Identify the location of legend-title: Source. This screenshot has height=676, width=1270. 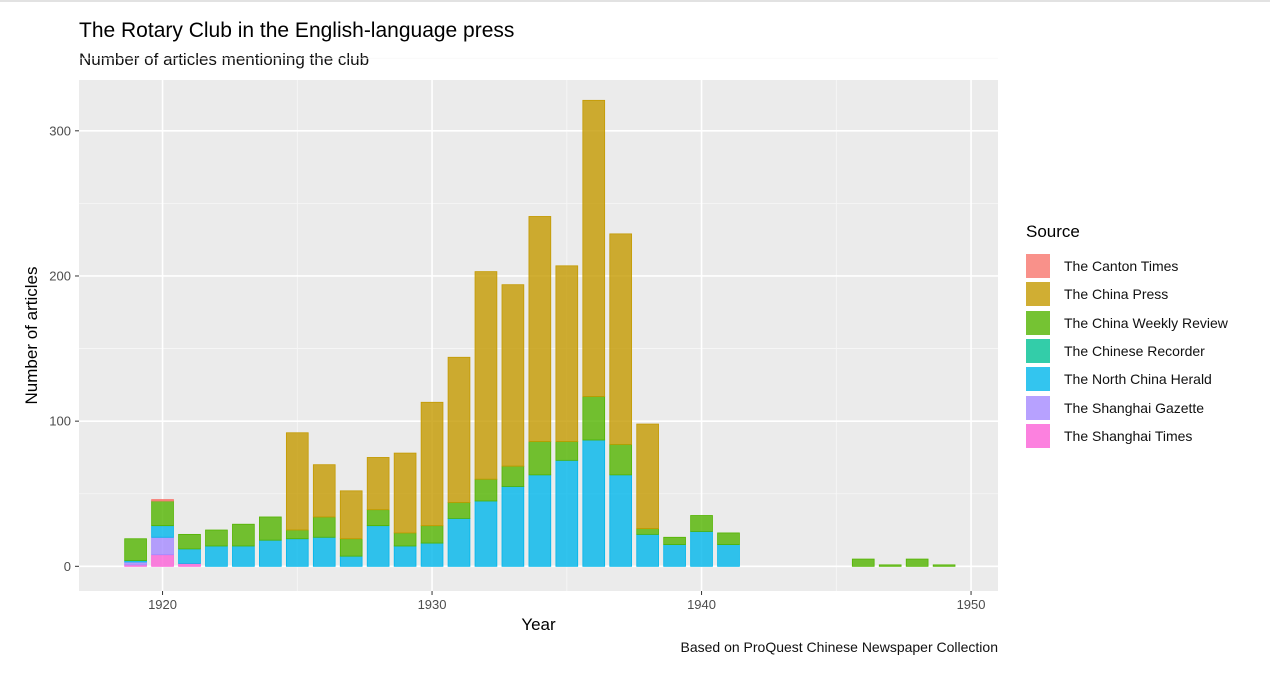
(1053, 231).